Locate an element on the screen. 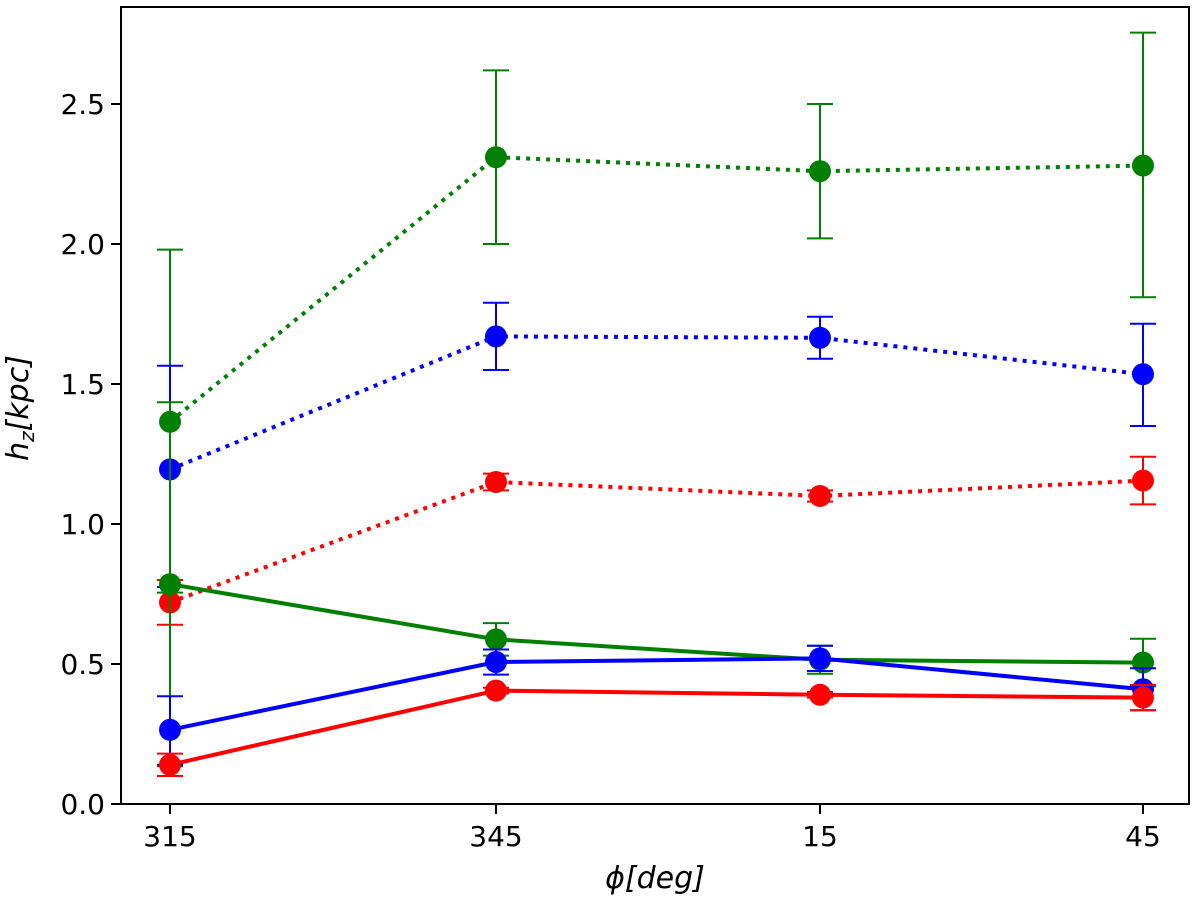 The image size is (1200, 901). x-tick-label: 45 is located at coordinates (1143, 836).